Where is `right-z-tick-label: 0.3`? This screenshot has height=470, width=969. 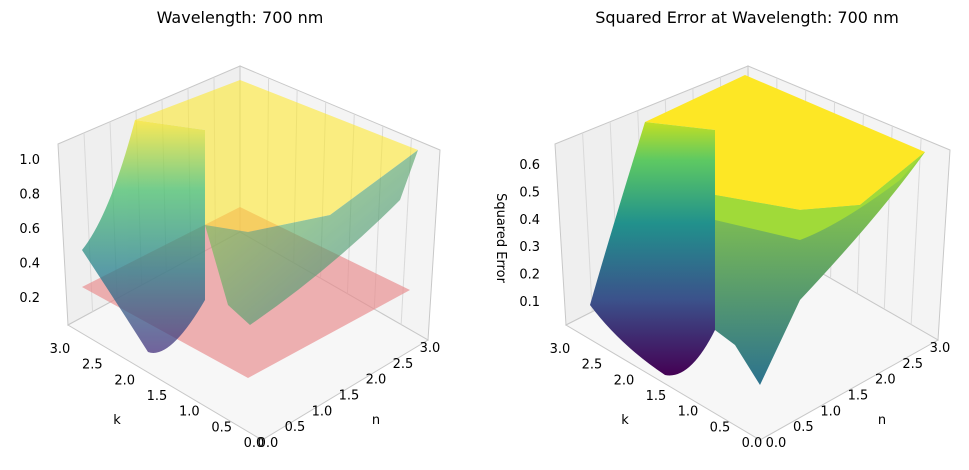 right-z-tick-label: 0.3 is located at coordinates (529, 247).